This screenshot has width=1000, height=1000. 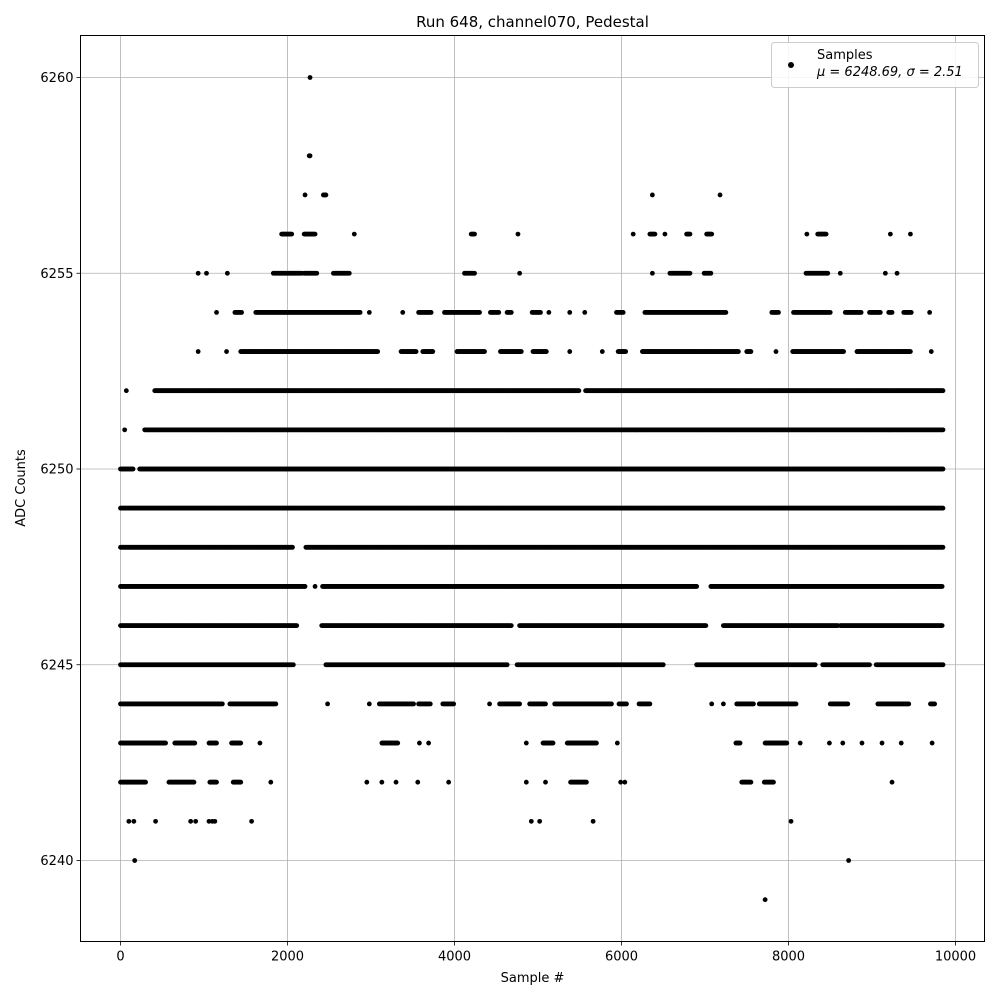 What do you see at coordinates (532, 22) in the screenshot?
I see `chart-title: Run 648, channel070, Pedestal` at bounding box center [532, 22].